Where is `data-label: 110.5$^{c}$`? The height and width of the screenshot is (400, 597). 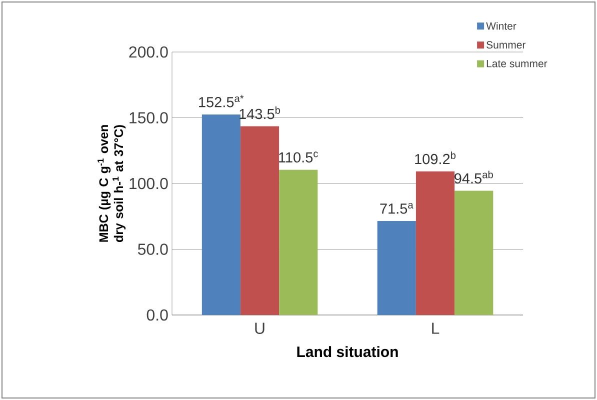 data-label: 110.5$^{c}$ is located at coordinates (298, 157).